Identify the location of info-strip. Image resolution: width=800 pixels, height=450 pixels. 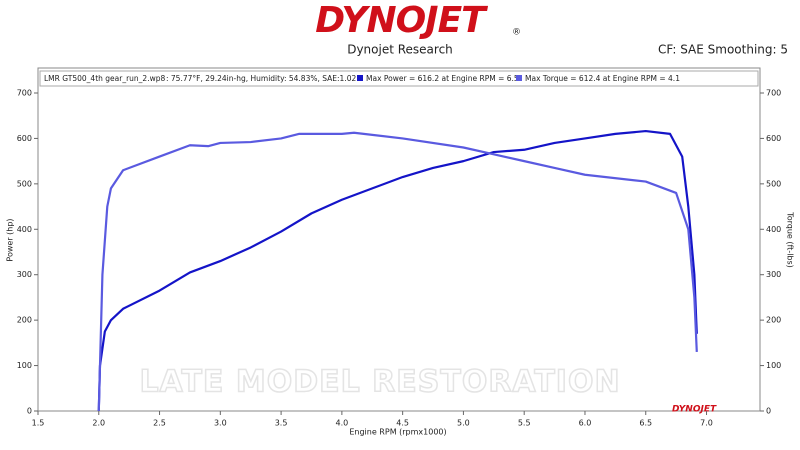
(399, 78).